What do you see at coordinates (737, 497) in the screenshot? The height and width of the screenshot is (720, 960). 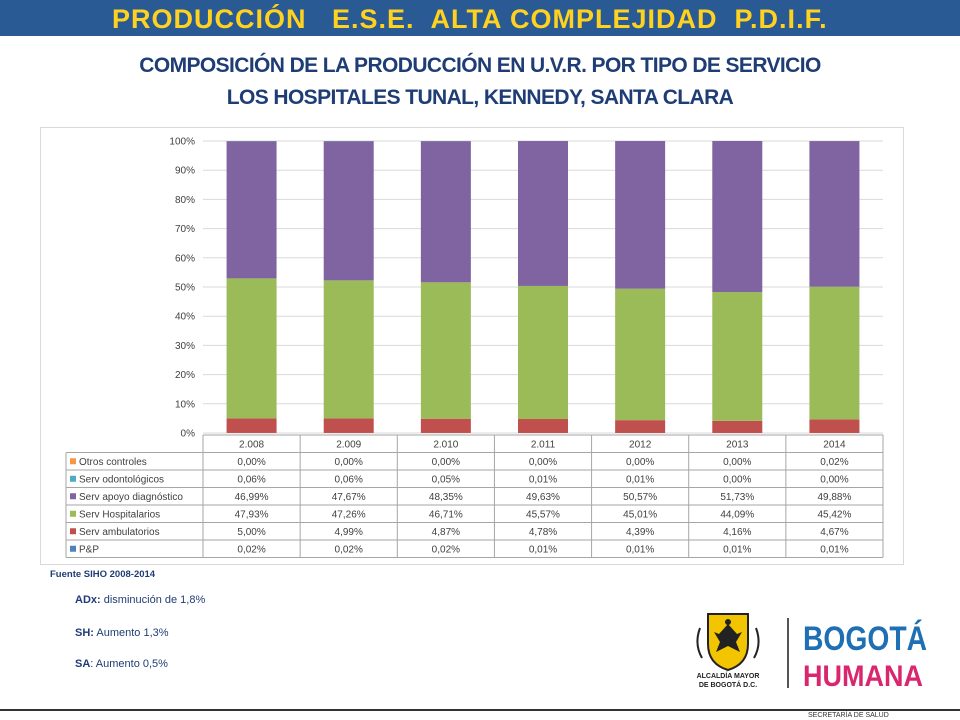 I see `data-label: 51,73%` at bounding box center [737, 497].